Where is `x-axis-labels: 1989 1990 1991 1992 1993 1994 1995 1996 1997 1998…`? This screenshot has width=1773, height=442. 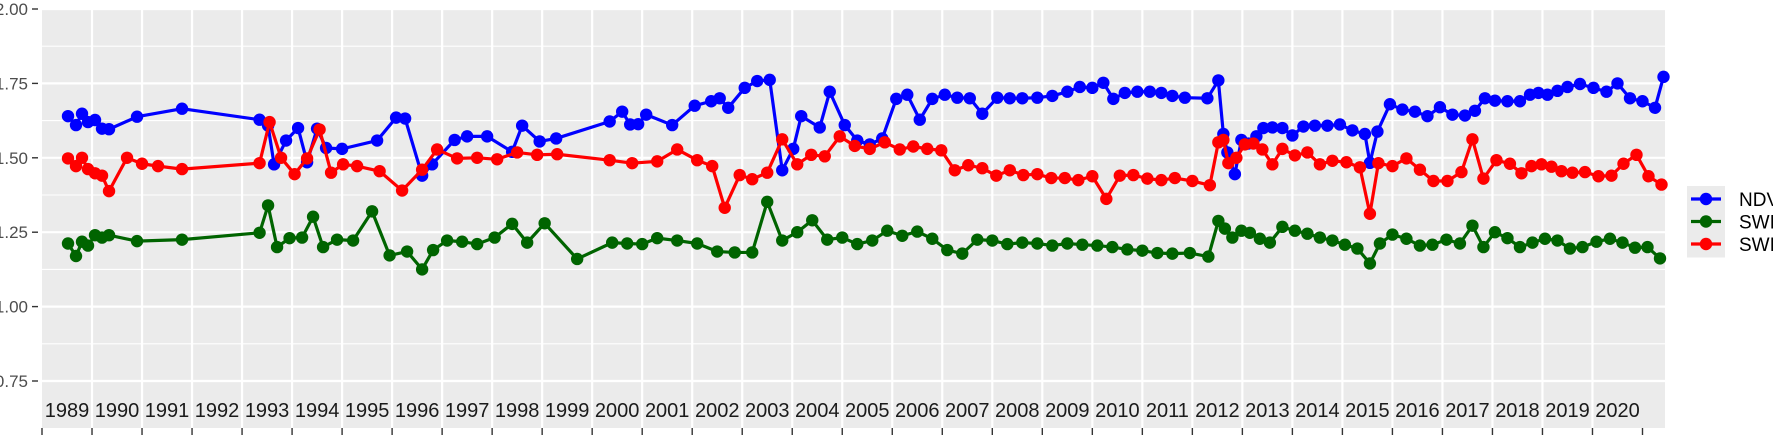
x-axis-labels: 1989 1990 1991 1992 1993 1994 1995 1996 1997 1998… is located at coordinates (842, 411).